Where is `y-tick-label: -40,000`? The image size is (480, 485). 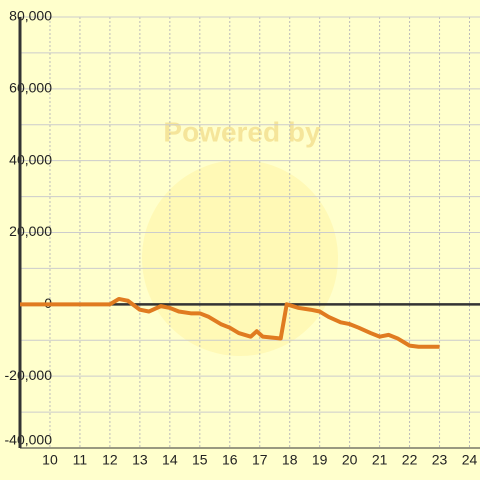
y-tick-label: -40,000 is located at coordinates (29, 440).